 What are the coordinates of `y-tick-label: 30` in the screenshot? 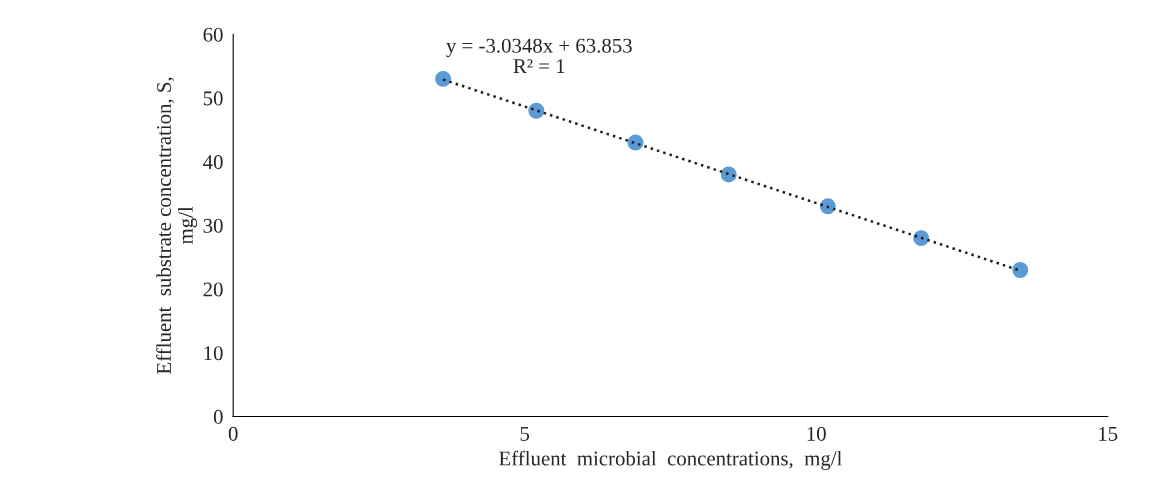 It's located at (213, 225).